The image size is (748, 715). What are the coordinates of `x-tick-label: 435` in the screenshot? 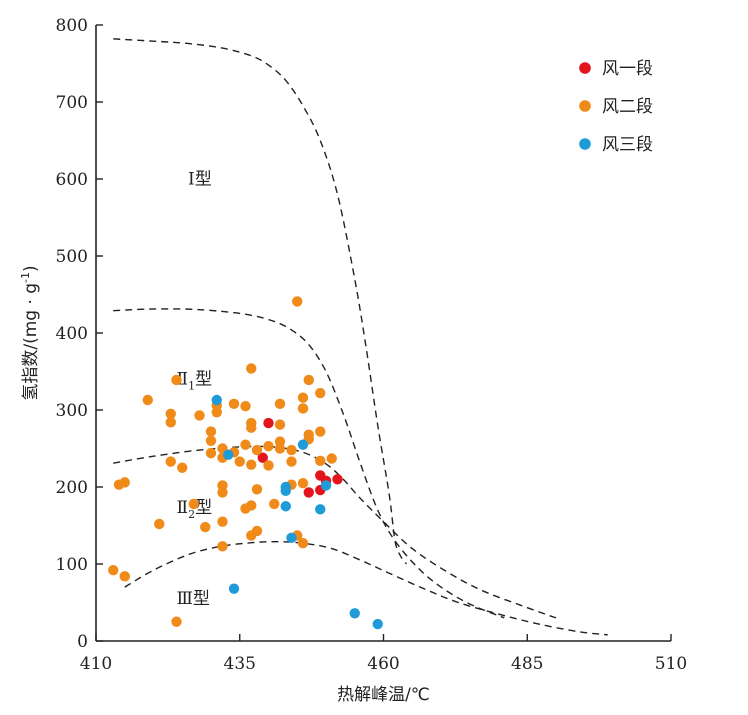 It's located at (240, 664).